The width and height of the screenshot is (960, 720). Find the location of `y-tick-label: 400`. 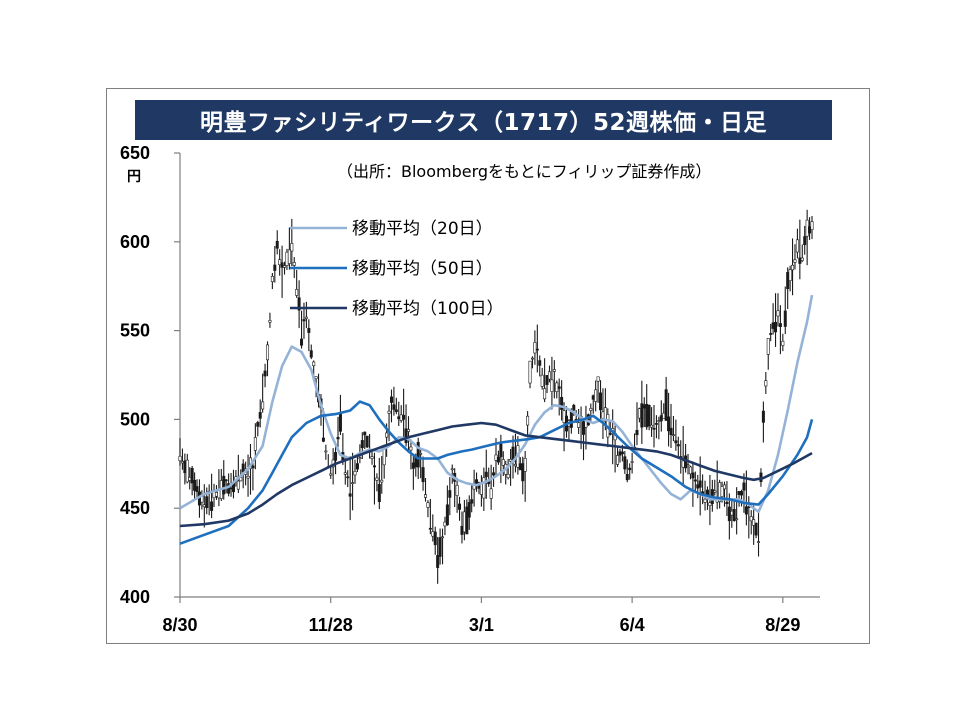

y-tick-label: 400 is located at coordinates (135, 597).